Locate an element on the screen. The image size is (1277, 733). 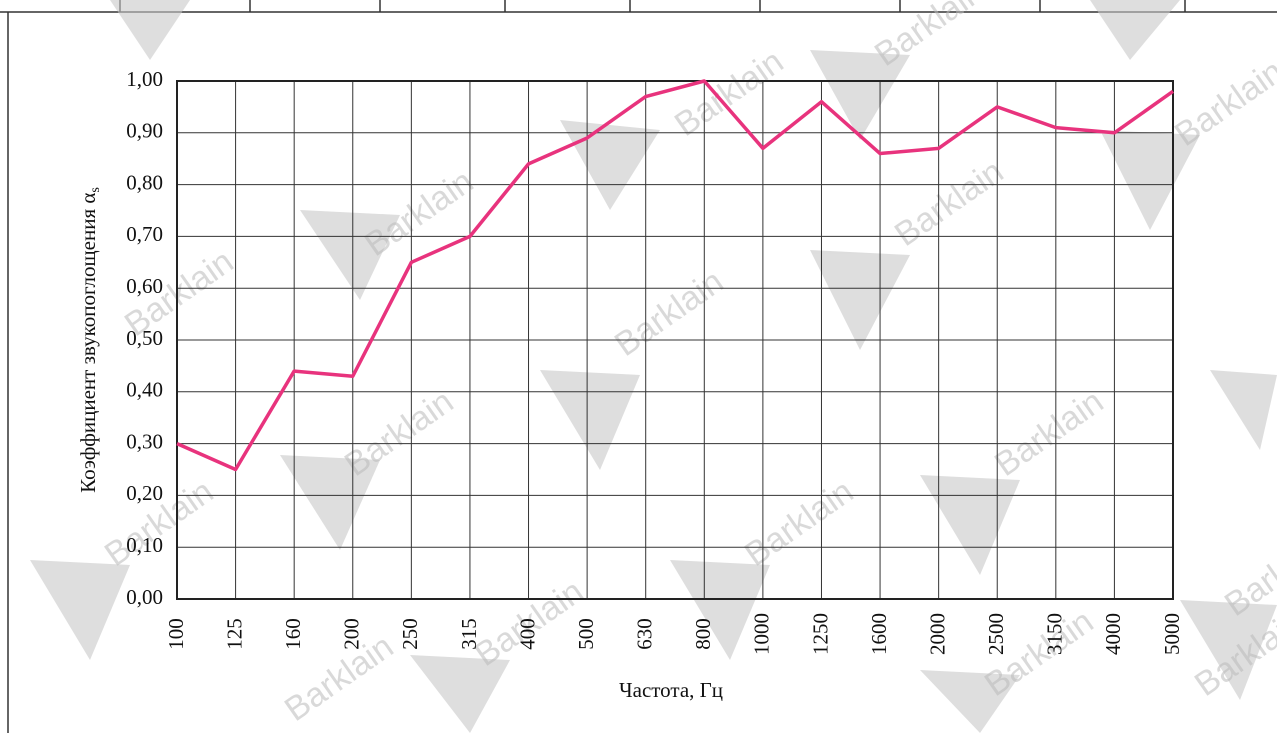
x-tick-label: 4000 is located at coordinates (1113, 634).